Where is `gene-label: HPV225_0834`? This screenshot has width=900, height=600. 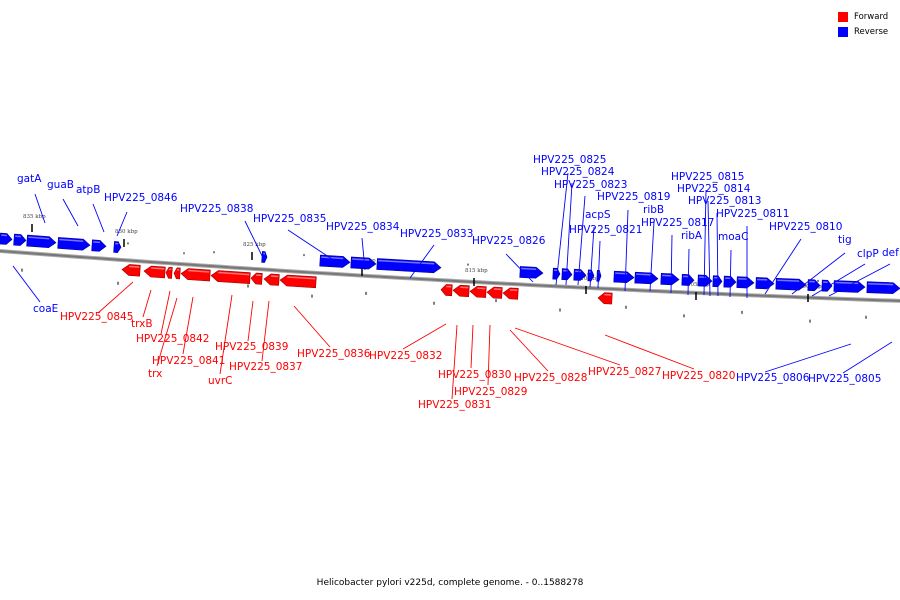 gene-label: HPV225_0834 is located at coordinates (363, 227).